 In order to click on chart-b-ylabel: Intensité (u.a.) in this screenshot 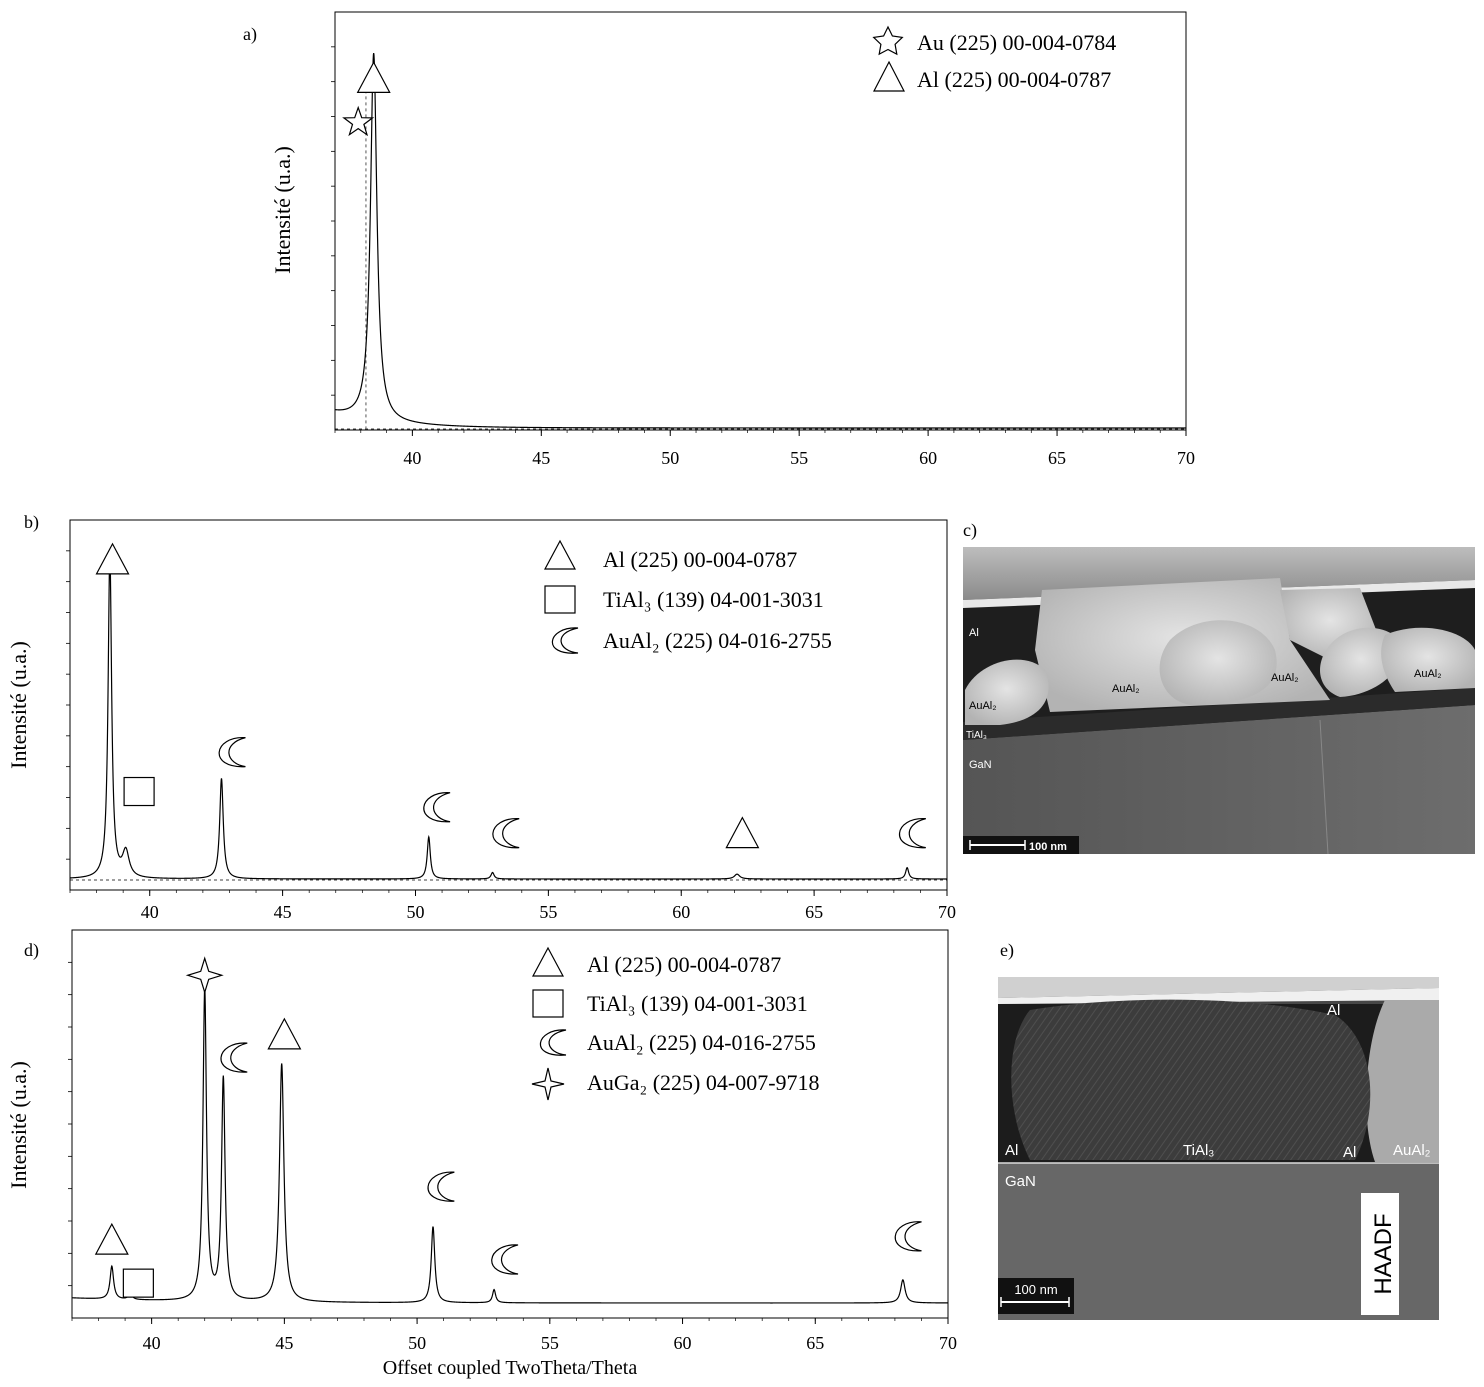, I will do `click(18, 705)`.